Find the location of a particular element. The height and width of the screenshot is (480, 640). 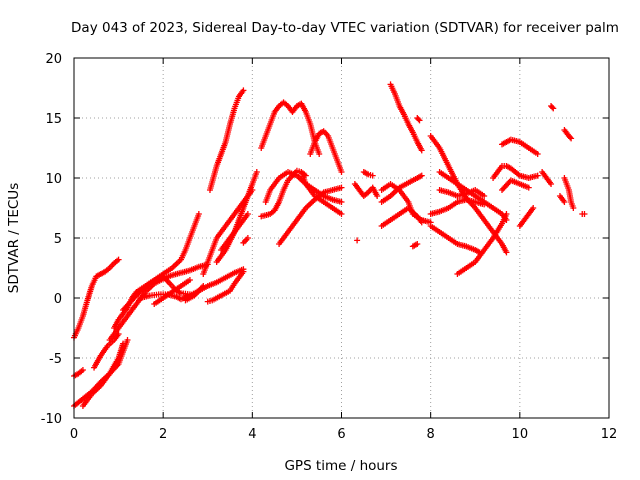

y-tick-label: 15 is located at coordinates (53, 119).